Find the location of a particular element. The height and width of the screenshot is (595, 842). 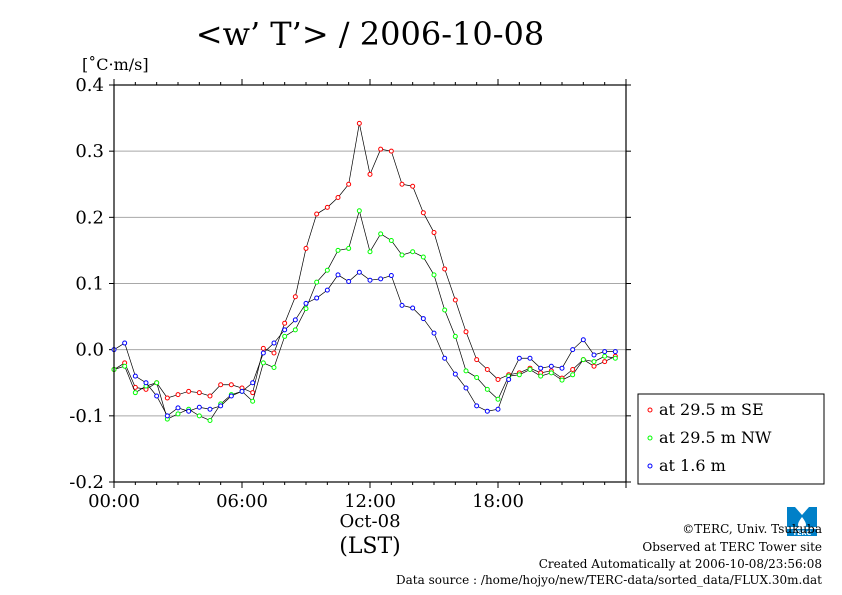

y-tick-label: -0.2 is located at coordinates (86, 482).